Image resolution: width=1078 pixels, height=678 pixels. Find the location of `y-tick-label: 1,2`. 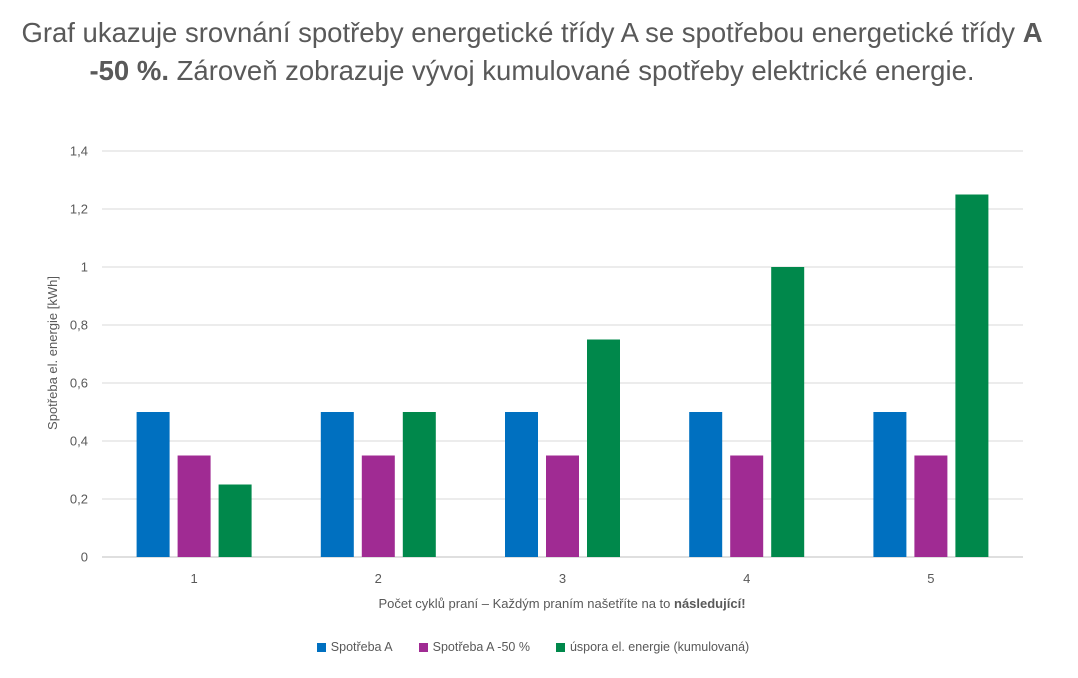

y-tick-label: 1,2 is located at coordinates (79, 209).